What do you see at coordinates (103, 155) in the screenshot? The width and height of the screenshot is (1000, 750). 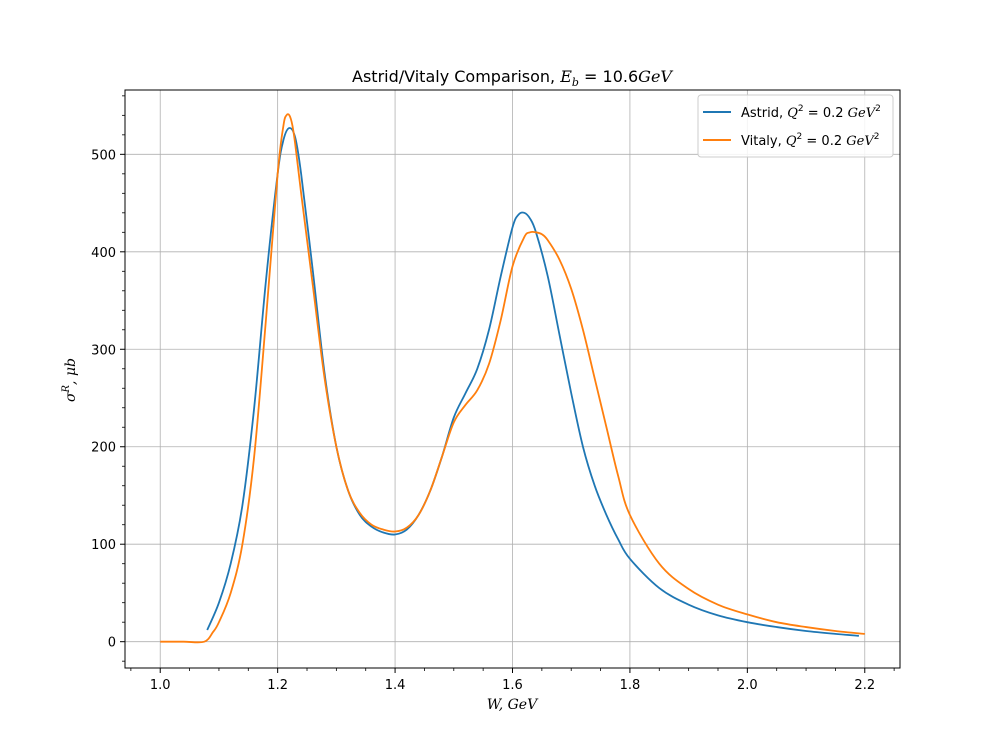 I see `y-tick-label: 500` at bounding box center [103, 155].